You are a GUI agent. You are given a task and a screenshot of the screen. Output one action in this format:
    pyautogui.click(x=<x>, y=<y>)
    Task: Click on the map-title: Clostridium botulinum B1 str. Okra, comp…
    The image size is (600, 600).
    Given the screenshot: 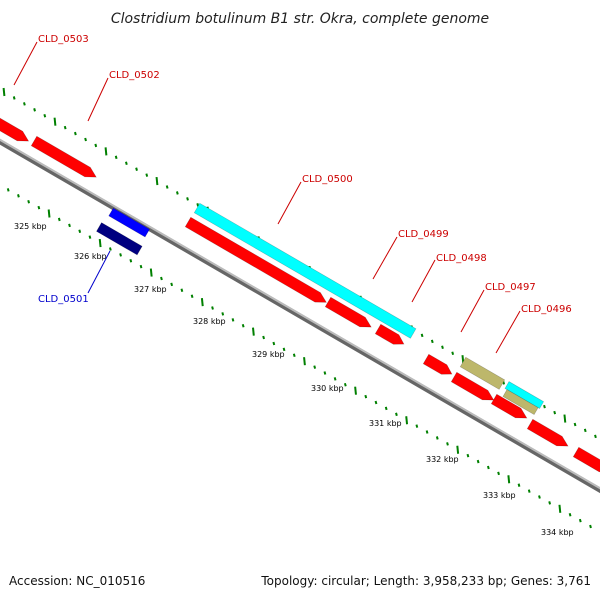 What is the action you would take?
    pyautogui.click(x=300, y=19)
    